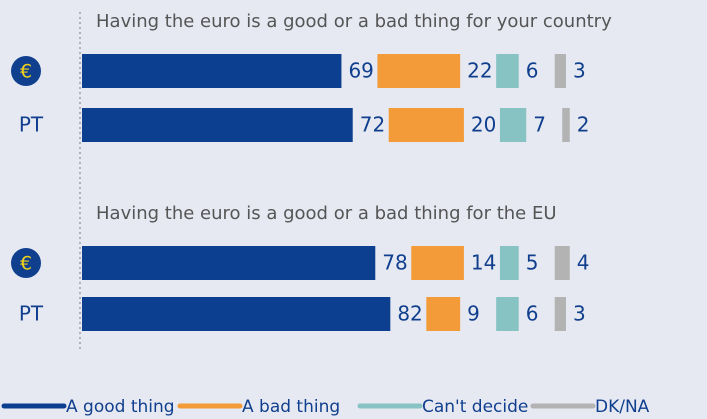 The width and height of the screenshot is (707, 419). I want to click on data-label: 82, so click(409, 314).